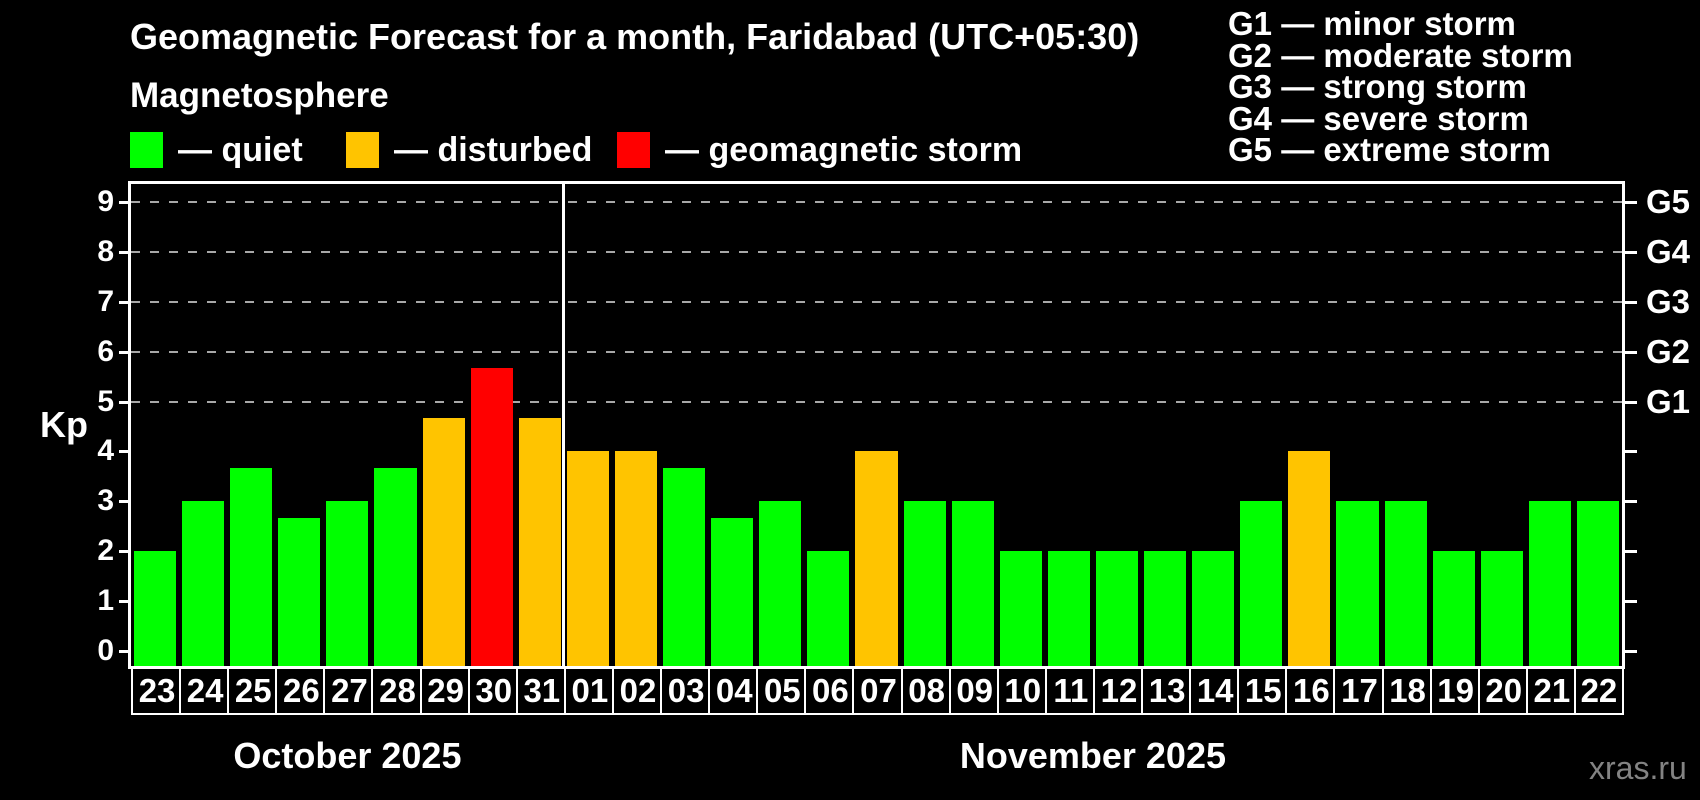 The image size is (1700, 800). Describe the element at coordinates (1668, 201) in the screenshot. I see `right-axis-label-g5: G5` at that location.